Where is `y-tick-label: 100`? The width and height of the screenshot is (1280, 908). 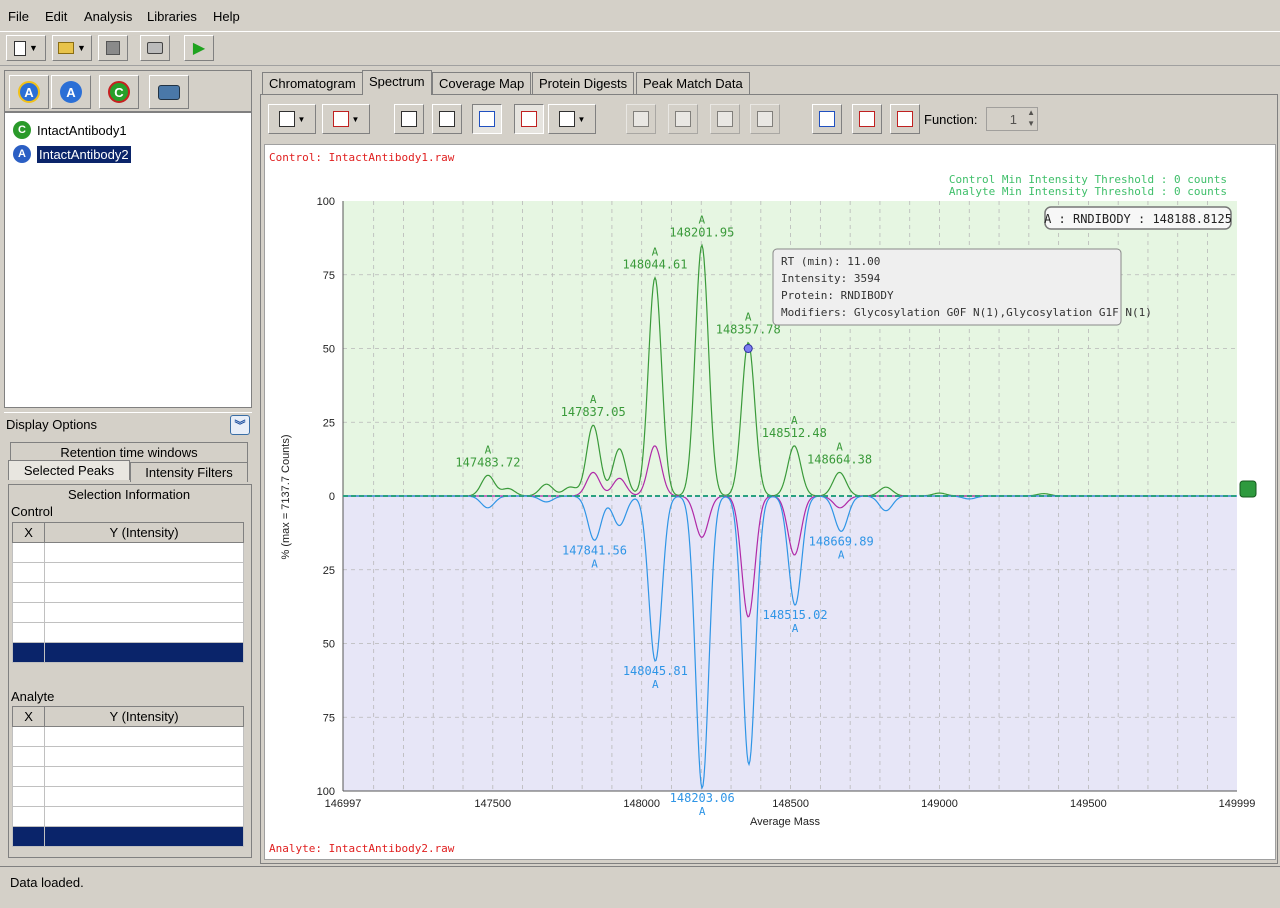
y-tick-label: 100 is located at coordinates (326, 202).